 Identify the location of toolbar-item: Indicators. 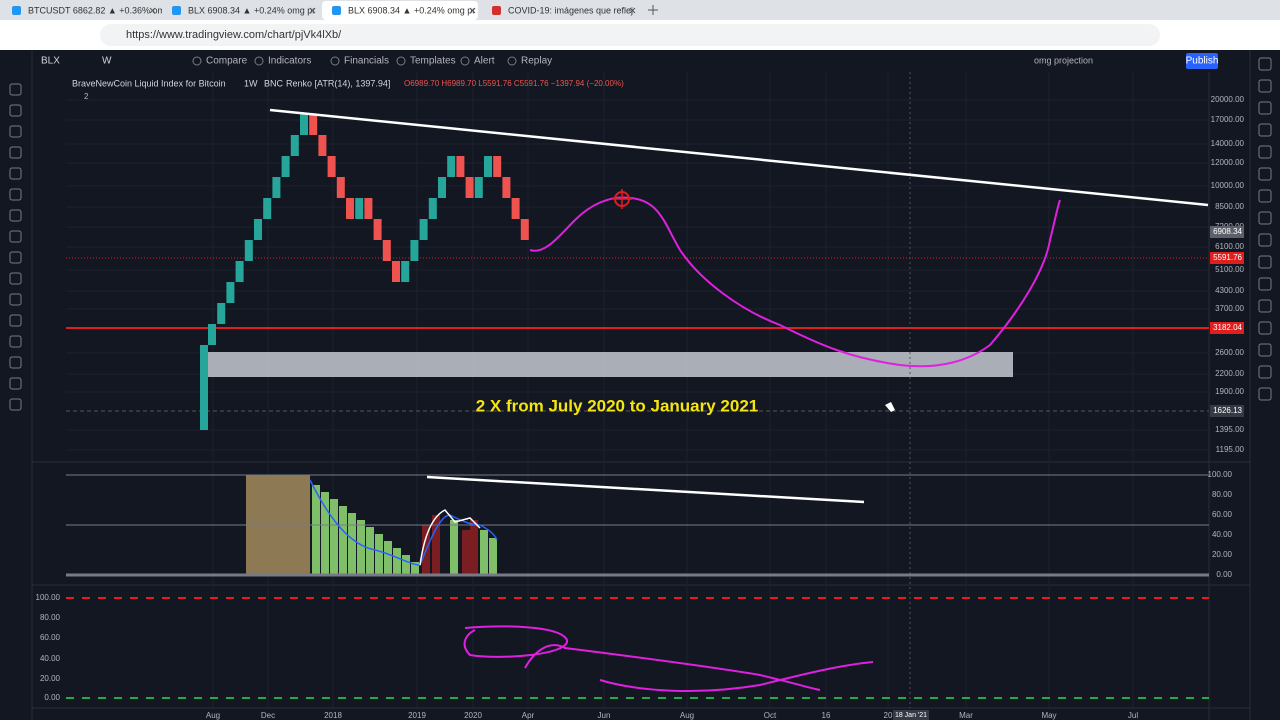
(289, 61).